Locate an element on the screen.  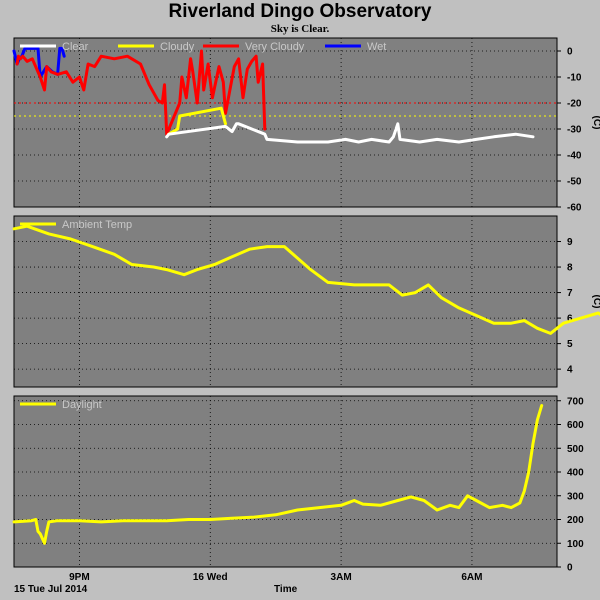
y-tick-label: 100 is located at coordinates (575, 544).